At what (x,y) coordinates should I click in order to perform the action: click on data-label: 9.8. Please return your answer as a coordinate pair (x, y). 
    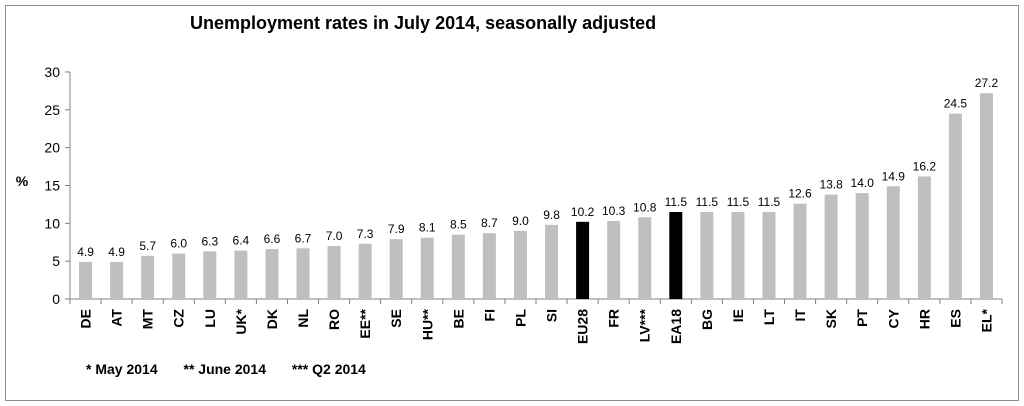
    Looking at the image, I should click on (551, 215).